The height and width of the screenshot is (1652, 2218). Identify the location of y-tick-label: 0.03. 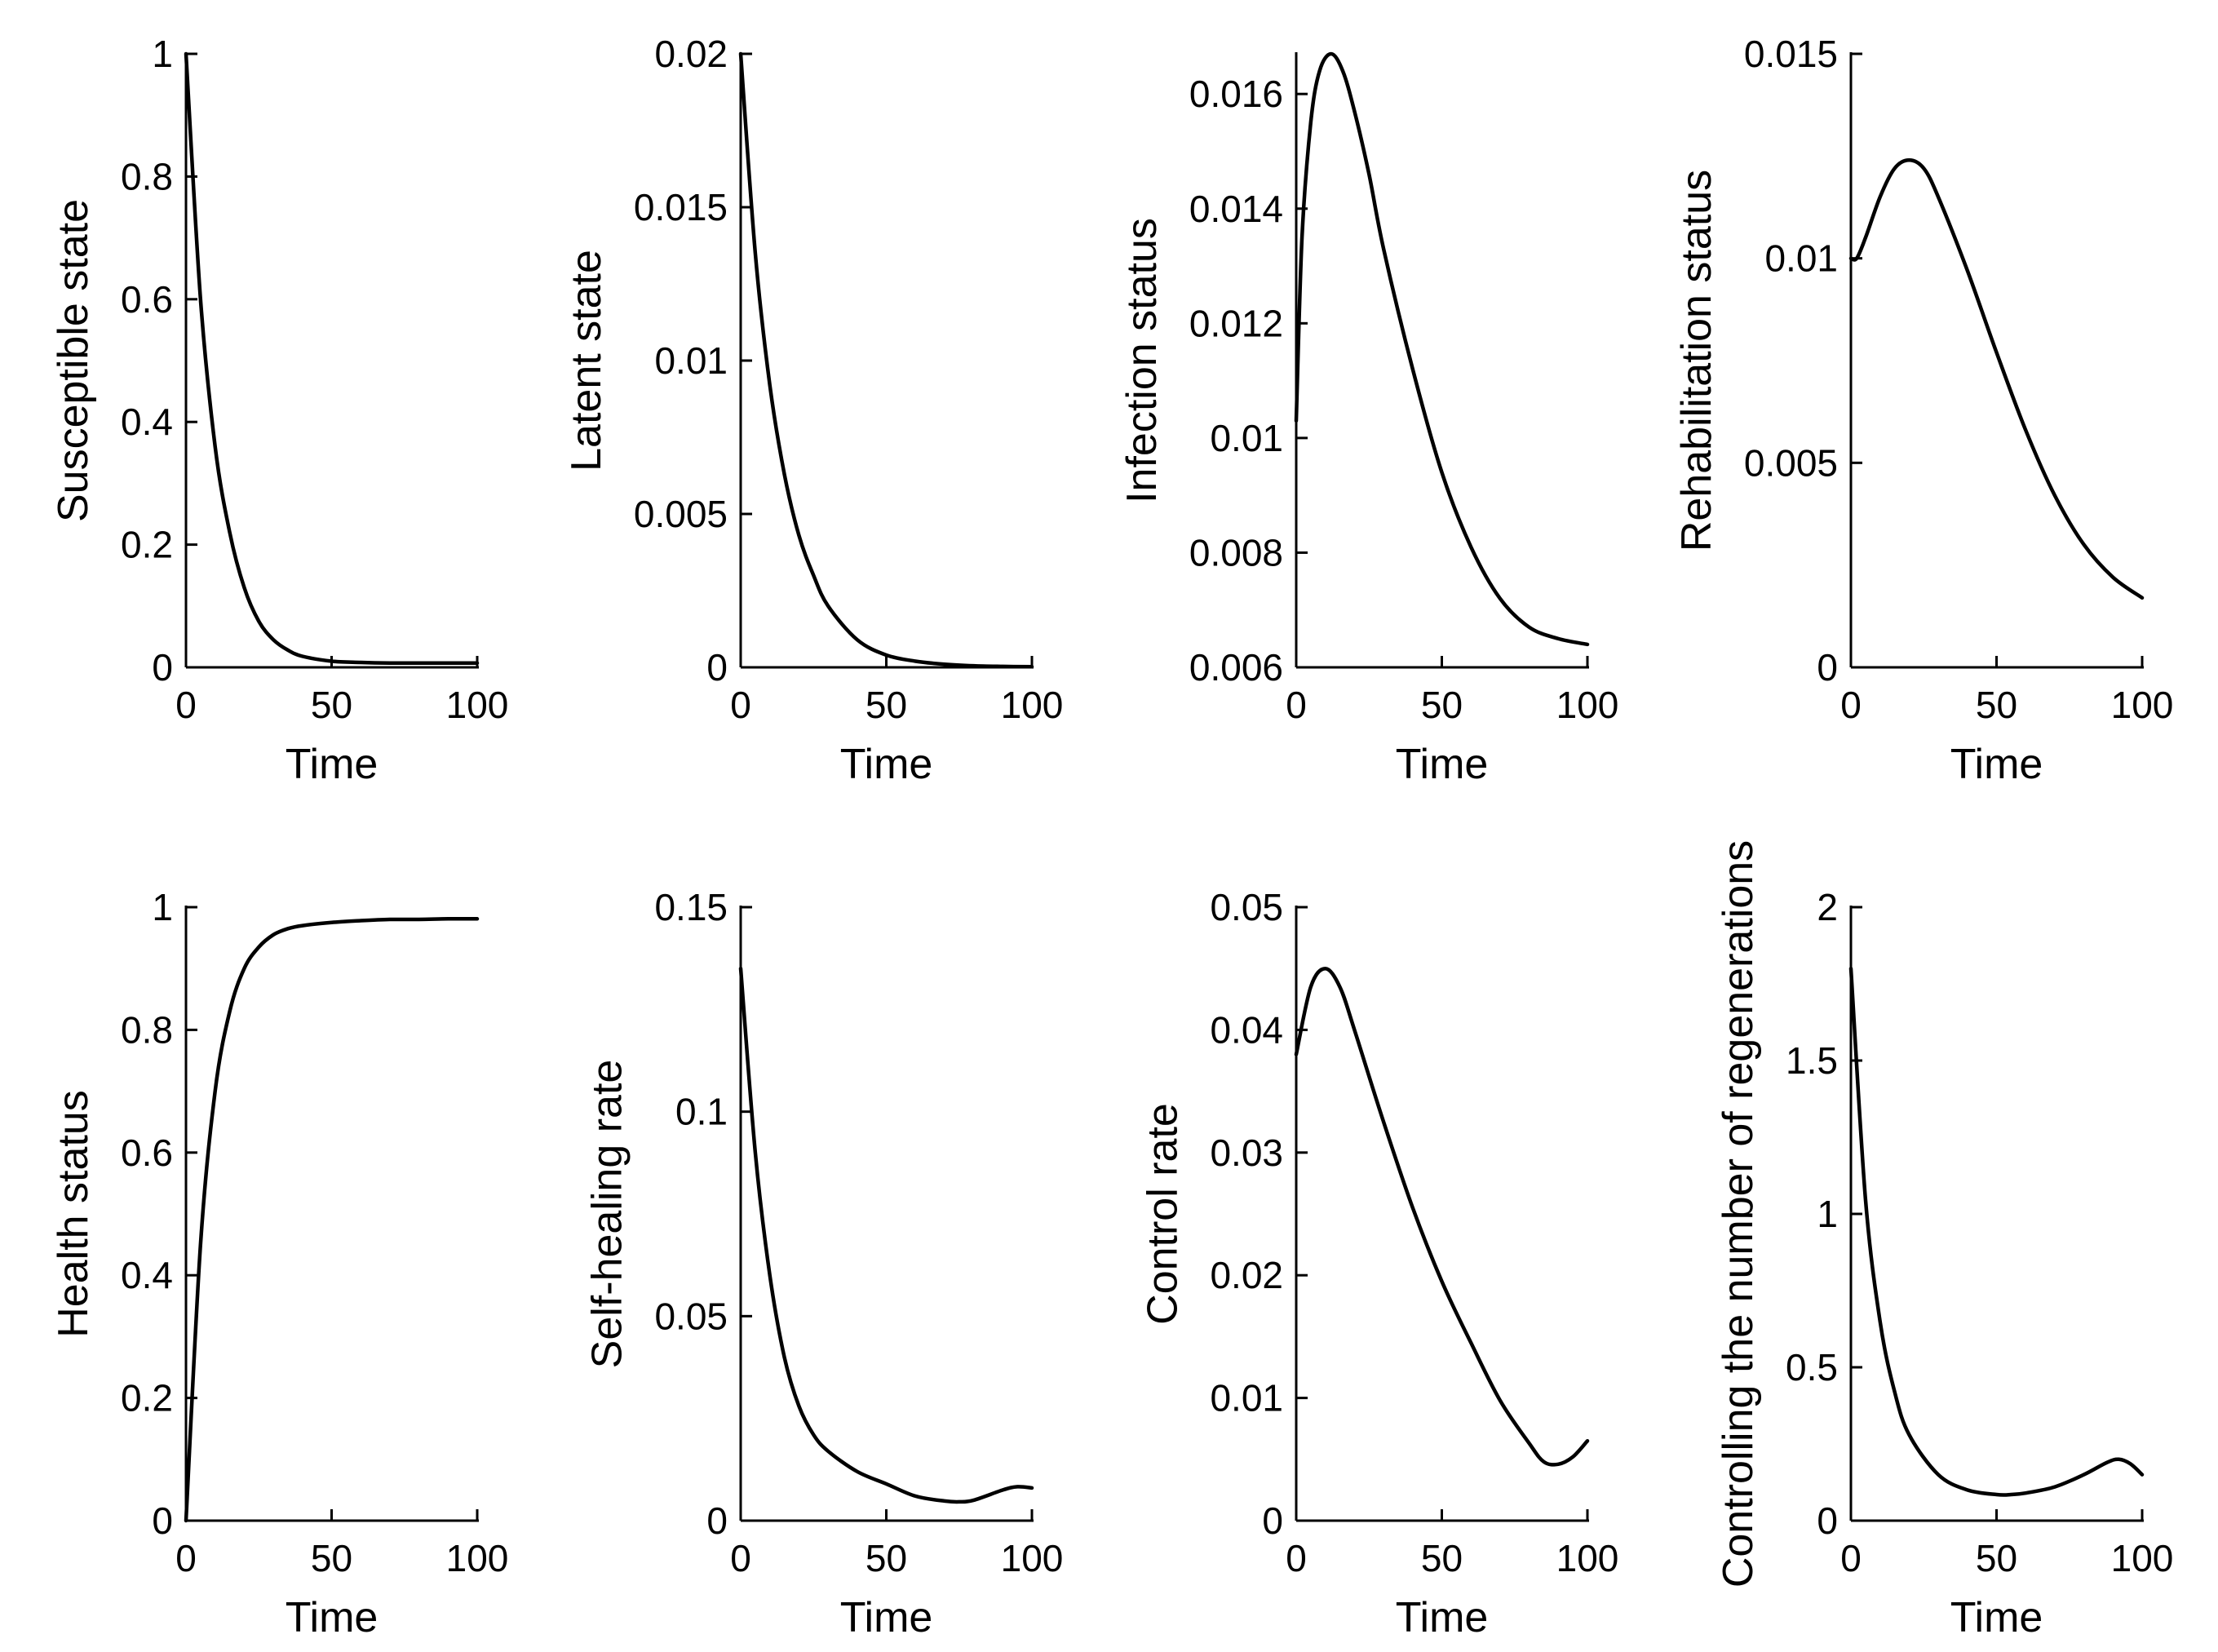
(1246, 1153).